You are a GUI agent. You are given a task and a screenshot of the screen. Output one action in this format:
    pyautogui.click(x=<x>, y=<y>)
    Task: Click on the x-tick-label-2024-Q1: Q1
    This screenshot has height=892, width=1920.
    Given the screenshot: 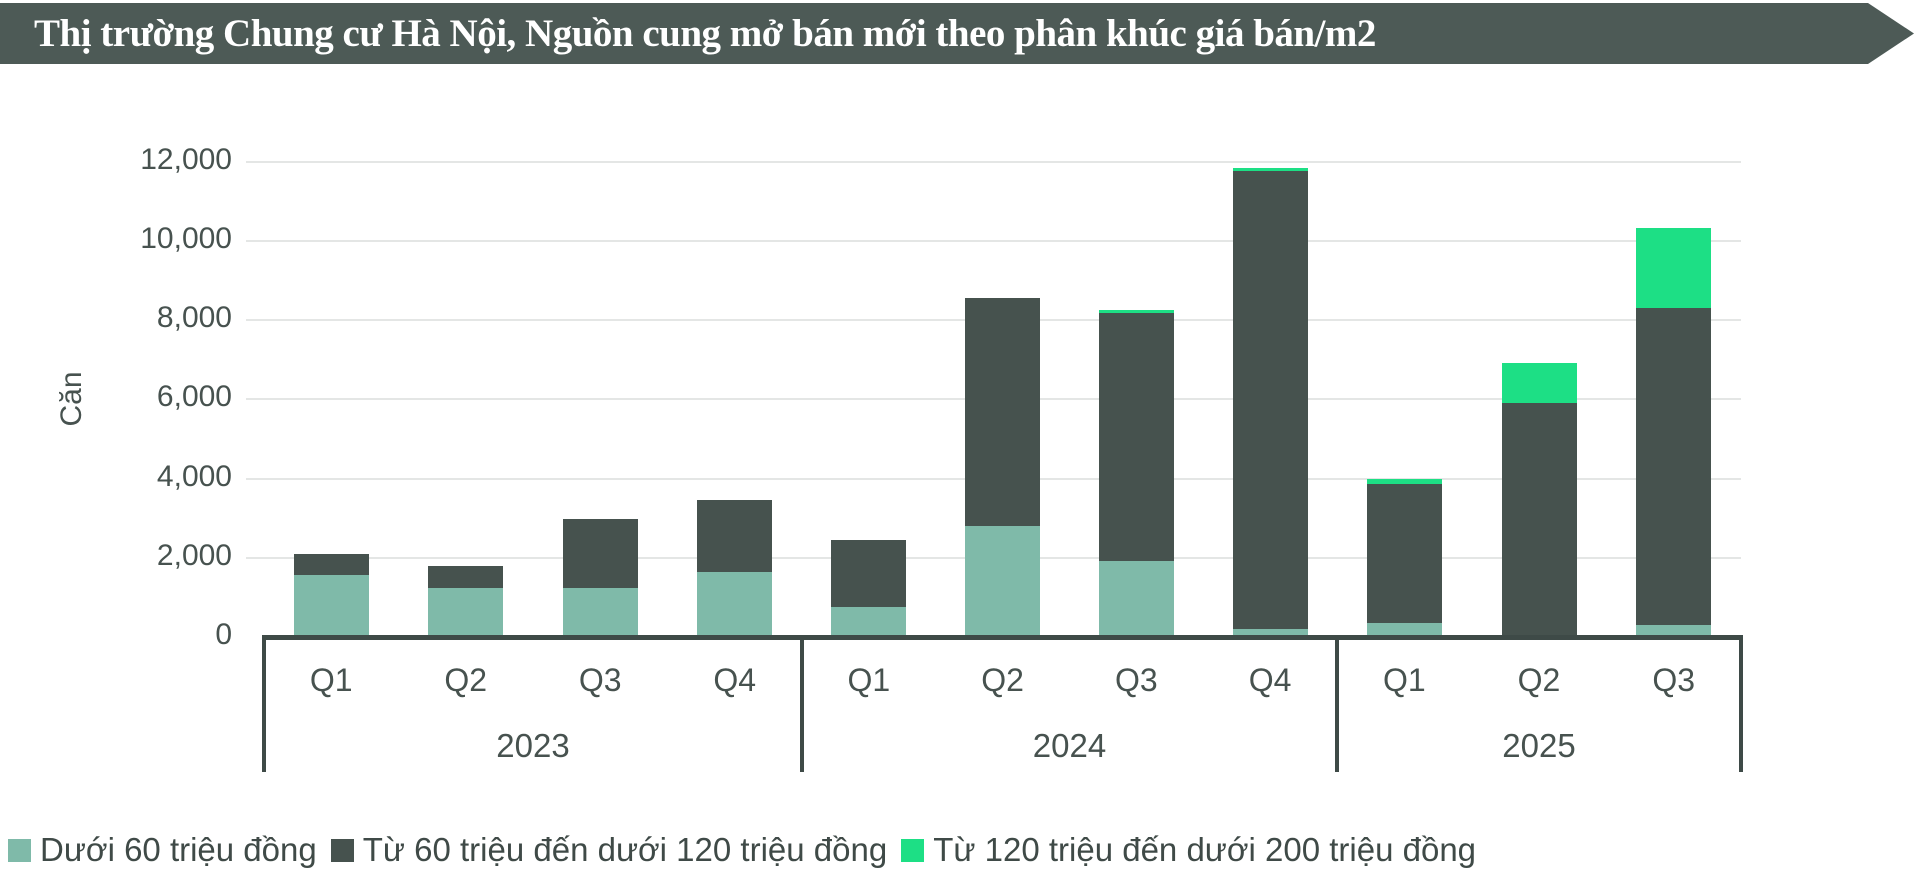 What is the action you would take?
    pyautogui.click(x=869, y=680)
    